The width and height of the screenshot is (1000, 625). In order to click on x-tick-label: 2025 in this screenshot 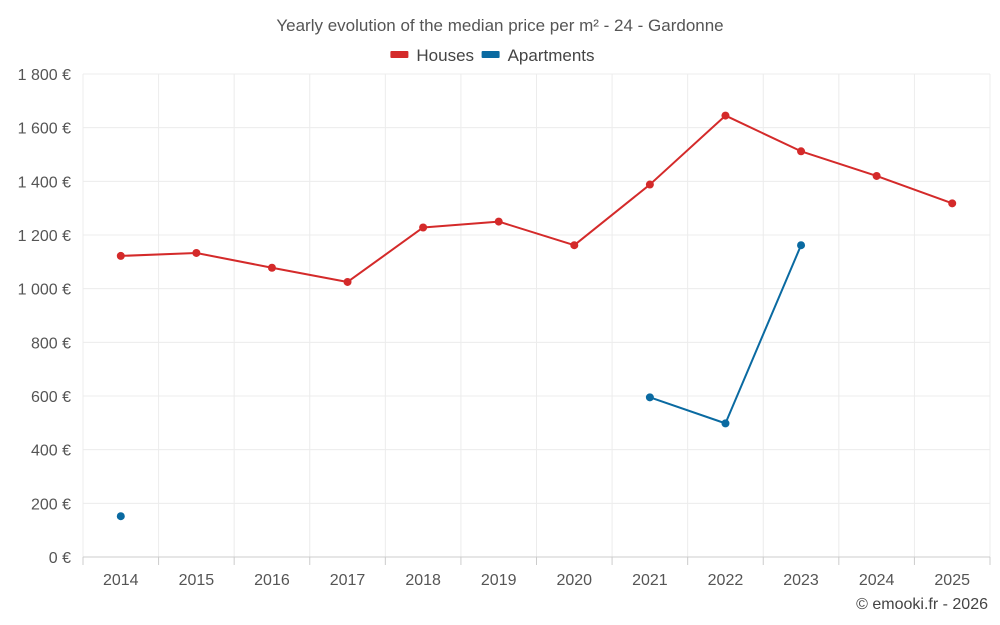, I will do `click(952, 580)`.